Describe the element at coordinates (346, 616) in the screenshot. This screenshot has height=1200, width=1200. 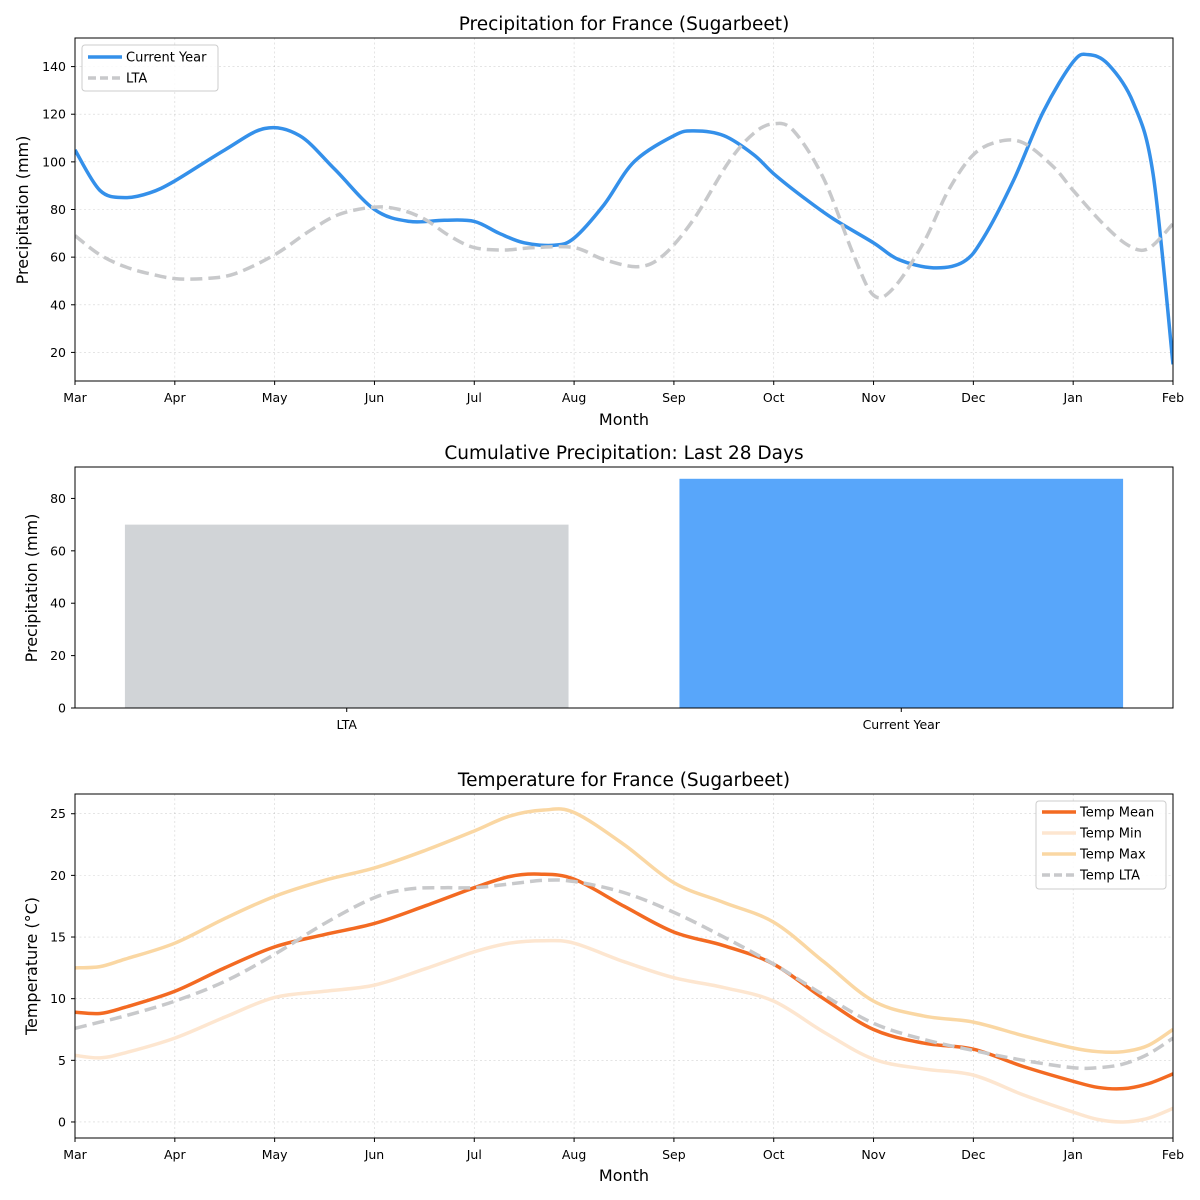
I see `bar-lta` at that location.